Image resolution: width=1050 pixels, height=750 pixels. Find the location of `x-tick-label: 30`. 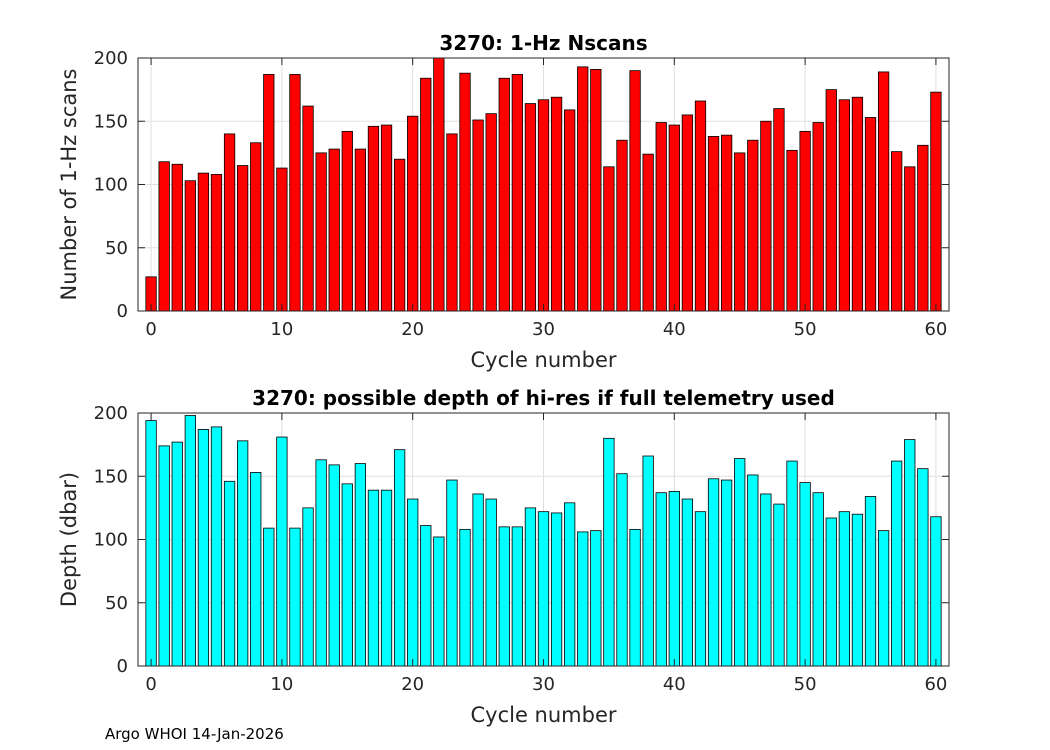

x-tick-label: 30 is located at coordinates (543, 329).